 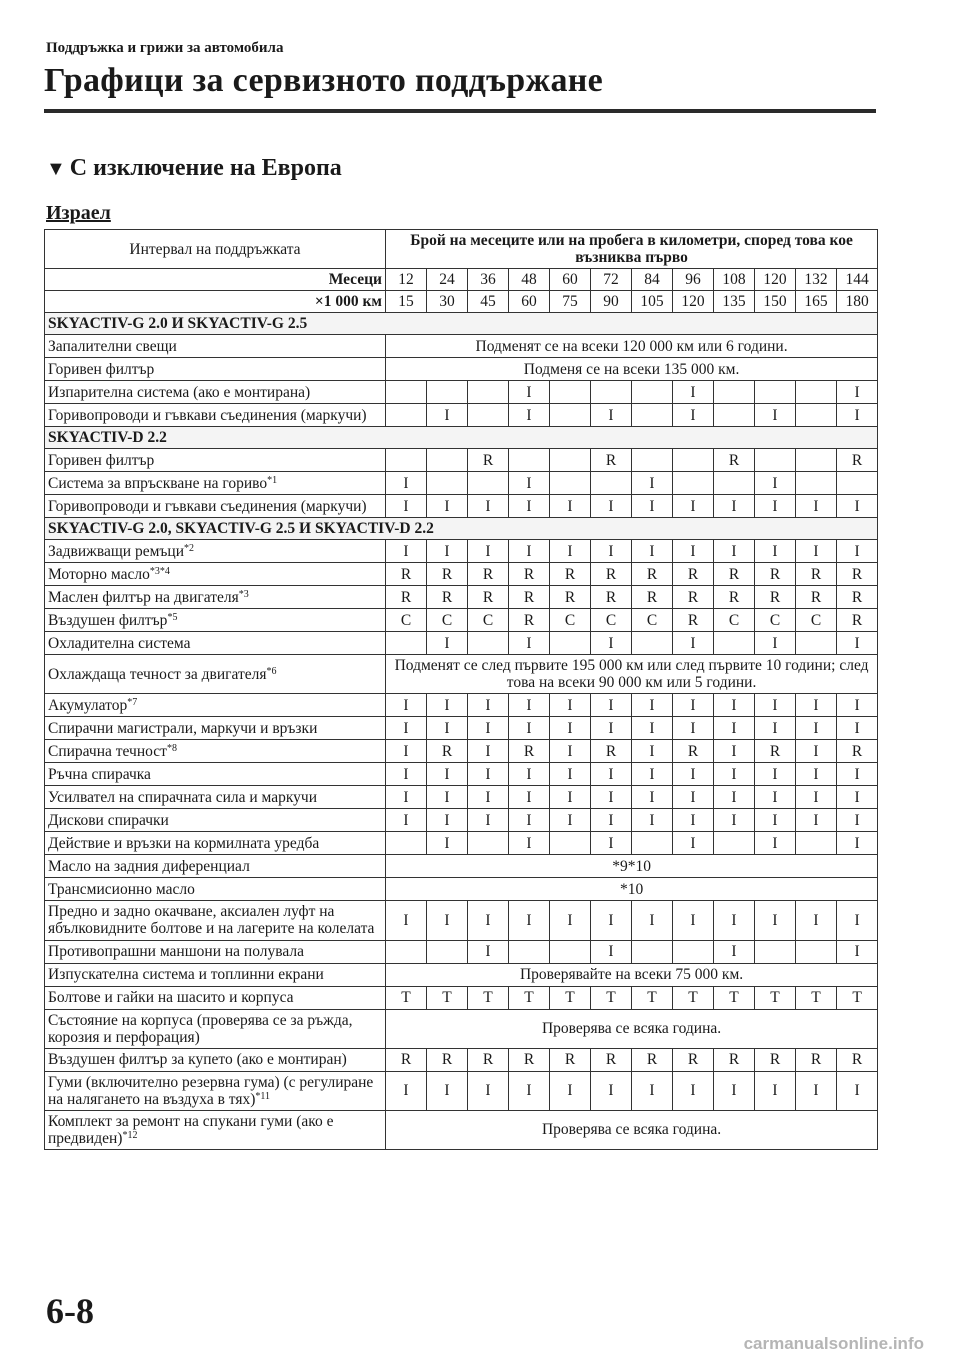 What do you see at coordinates (461, 438) in the screenshot?
I see `section-row: SKYACTIV-D 2.2` at bounding box center [461, 438].